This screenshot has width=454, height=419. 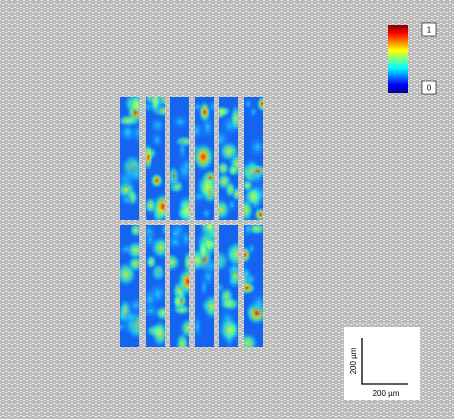 I want to click on scale-bar, so click(x=384, y=361).